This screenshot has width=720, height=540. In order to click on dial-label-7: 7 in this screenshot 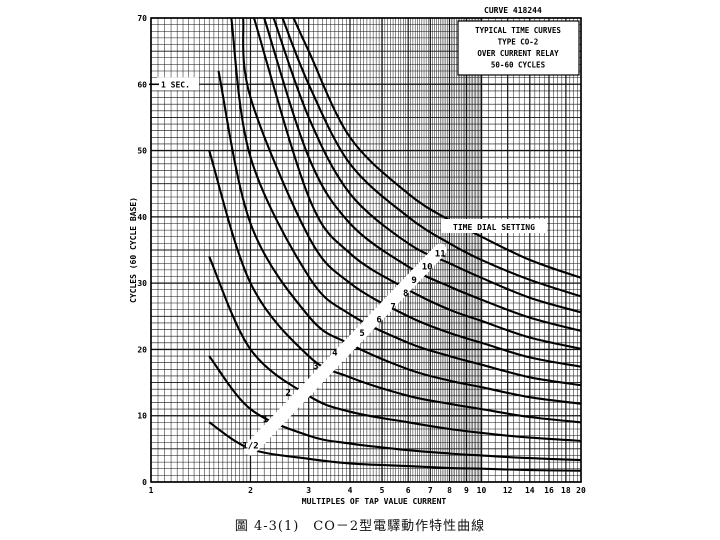, I will do `click(392, 307)`.